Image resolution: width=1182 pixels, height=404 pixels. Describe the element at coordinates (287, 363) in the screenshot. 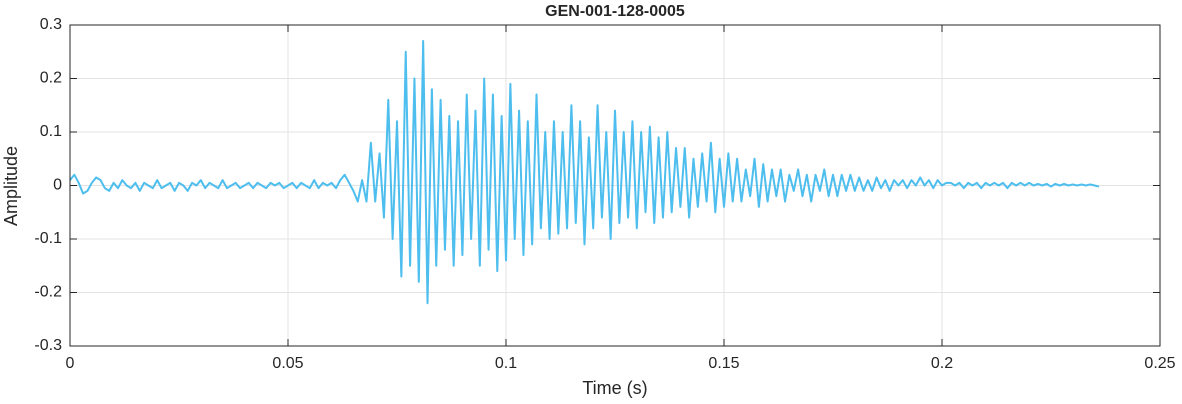

I see `x-tick-label: 0.05` at that location.